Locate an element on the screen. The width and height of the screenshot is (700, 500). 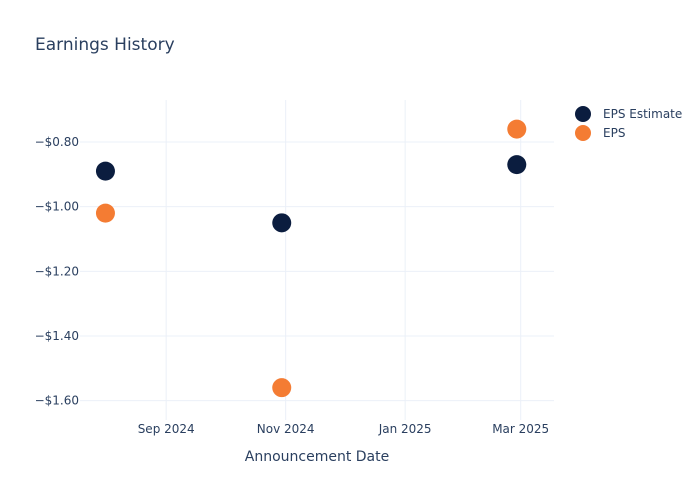
legend-label: EPS Estimate is located at coordinates (642, 114).